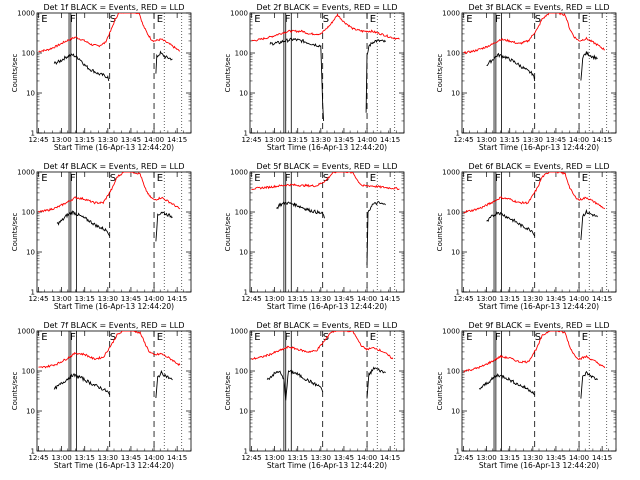  Describe the element at coordinates (113, 325) in the screenshot. I see `panel-title: Det 7f BLACK = Events, RED = LLD` at that location.